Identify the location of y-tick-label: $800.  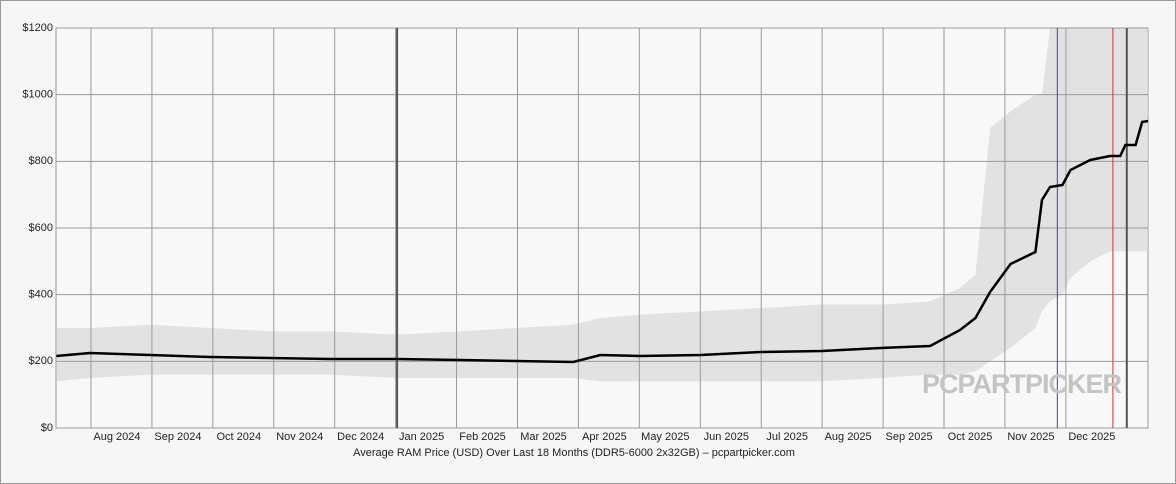
(41, 161).